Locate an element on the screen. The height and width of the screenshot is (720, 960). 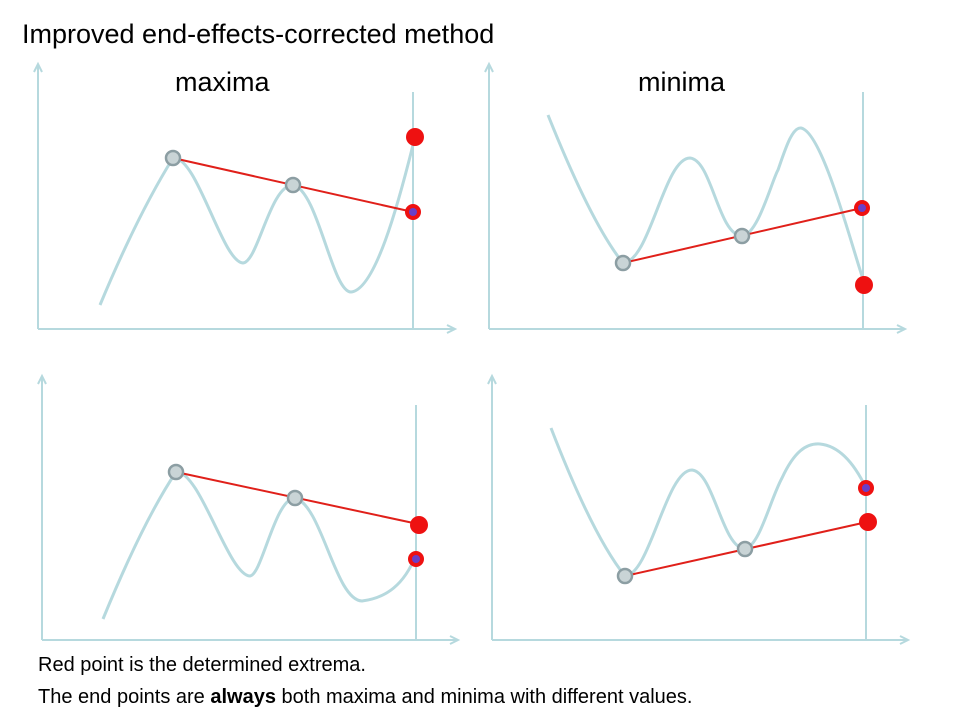
caption-line-1: Red point is the determined extrema. is located at coordinates (202, 665).